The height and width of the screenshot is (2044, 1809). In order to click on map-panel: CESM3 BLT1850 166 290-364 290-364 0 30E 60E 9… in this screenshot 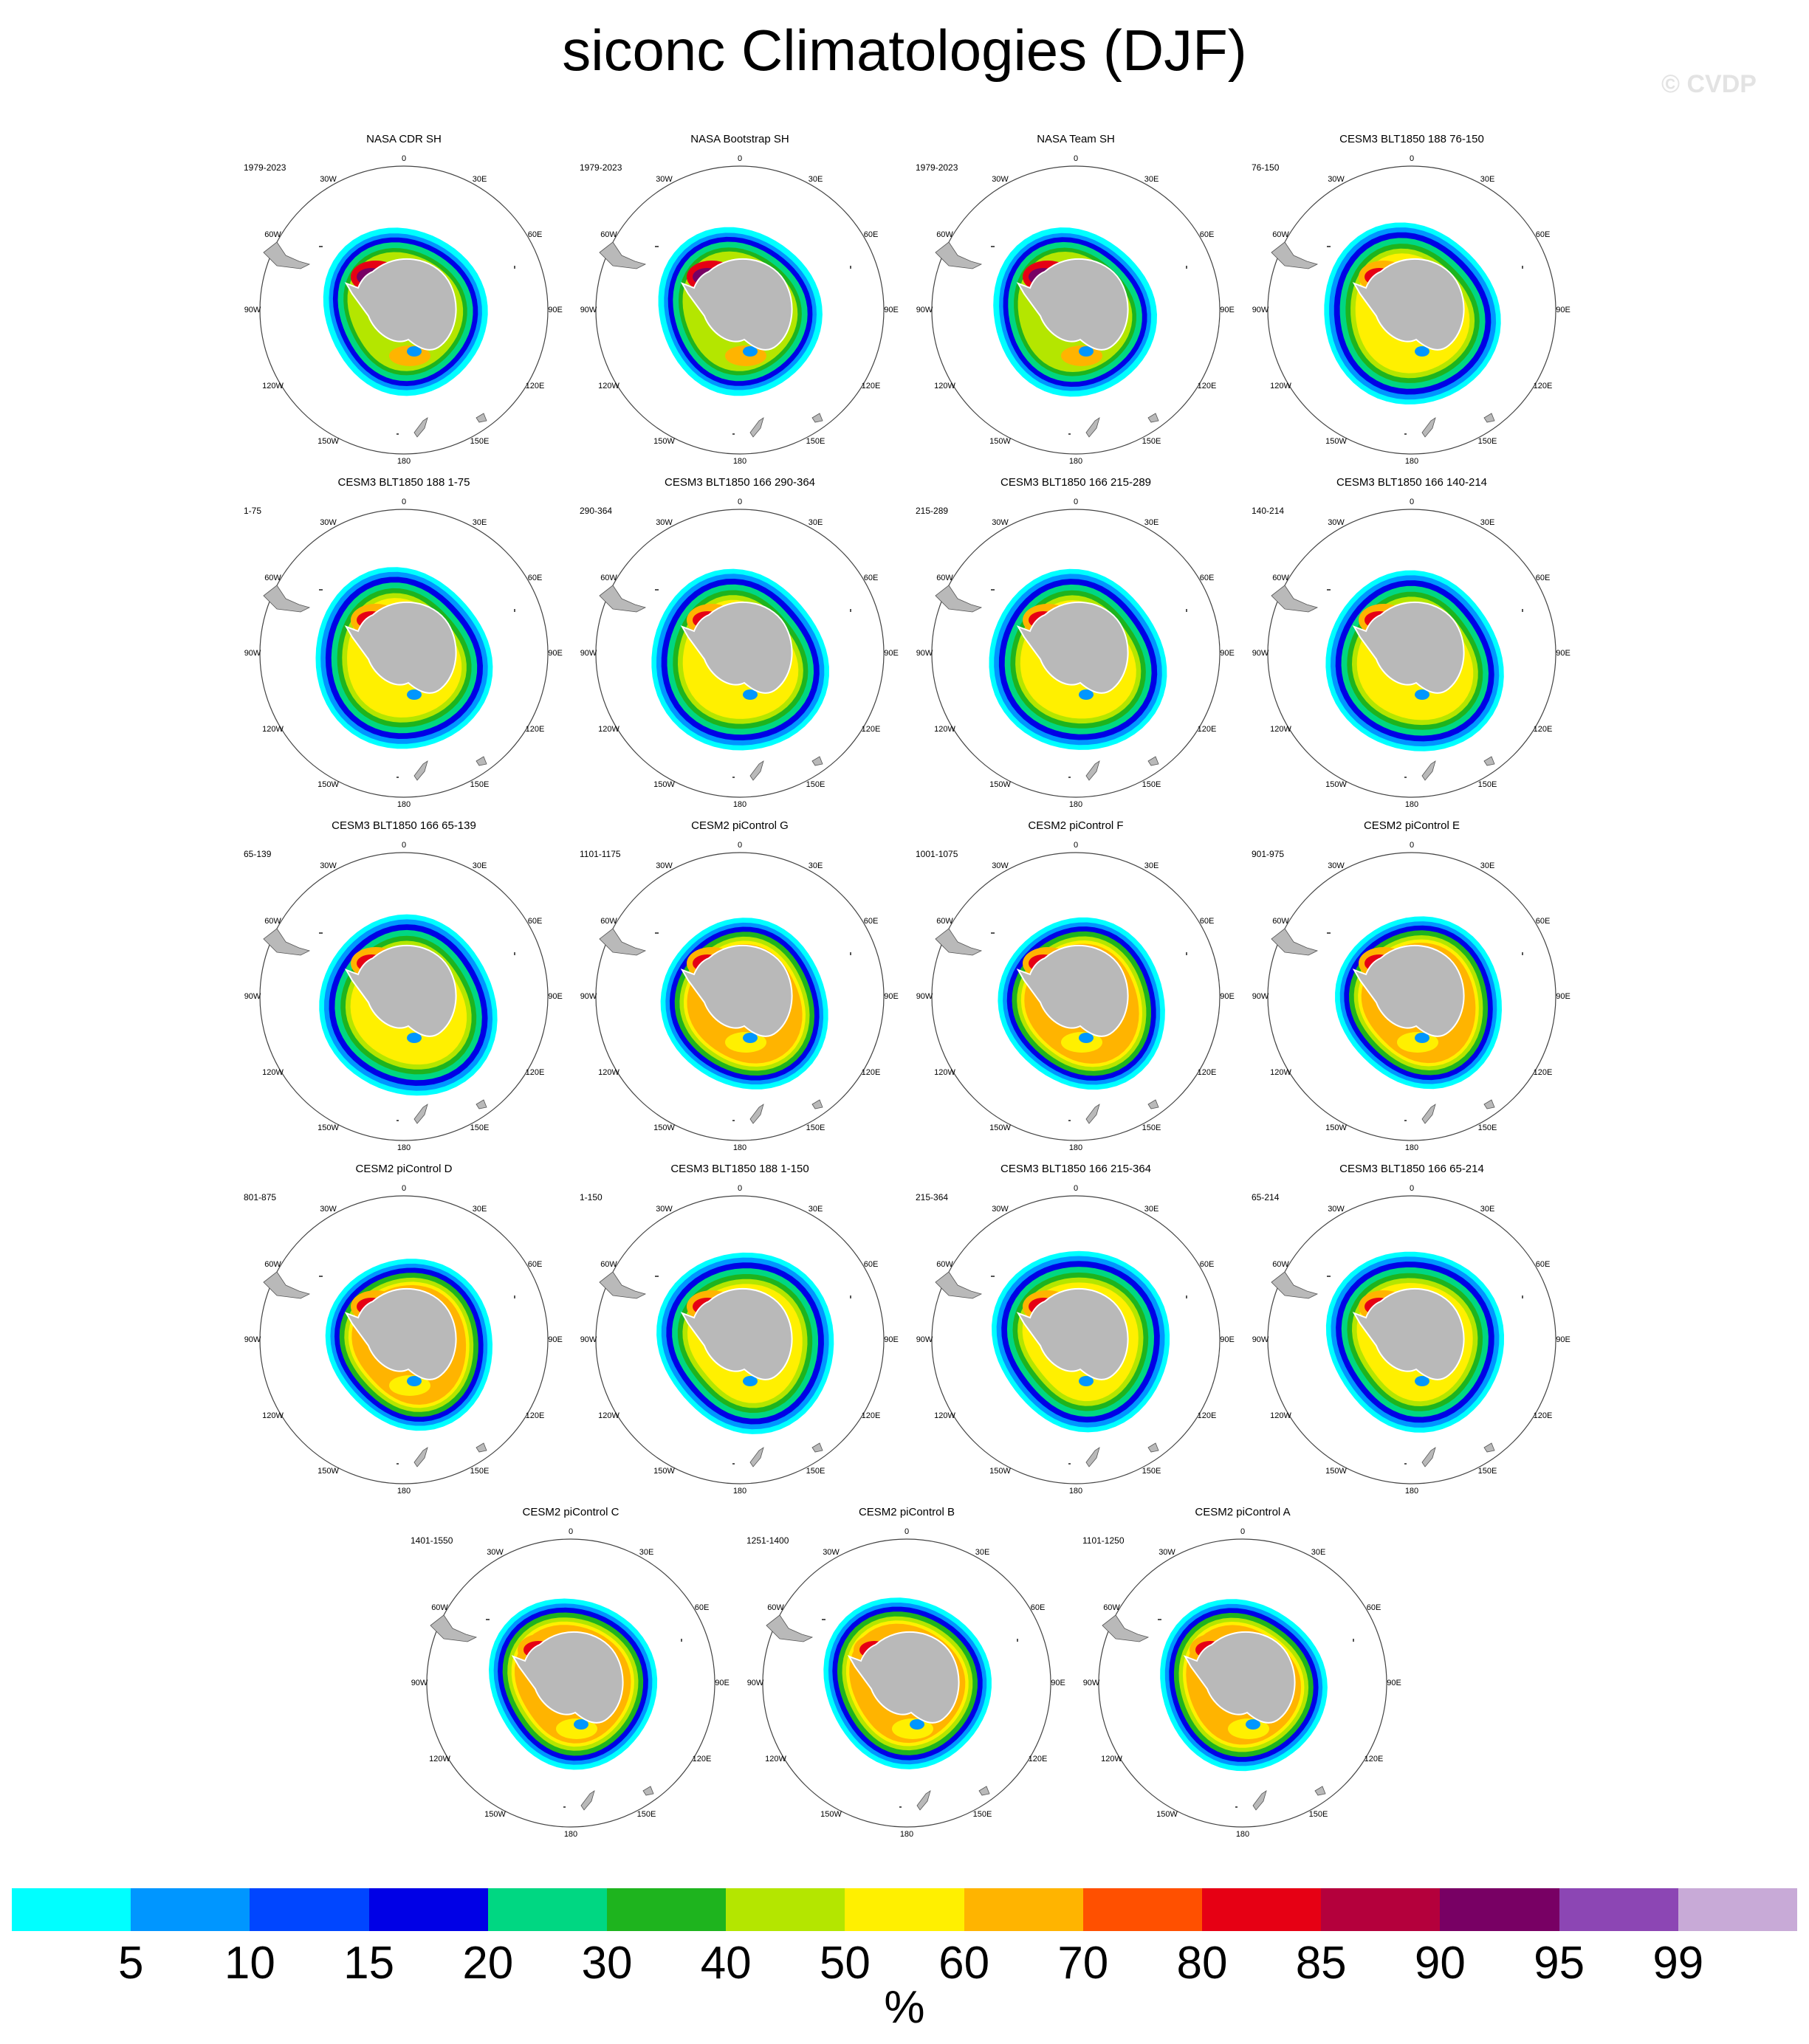, I will do `click(740, 646)`.